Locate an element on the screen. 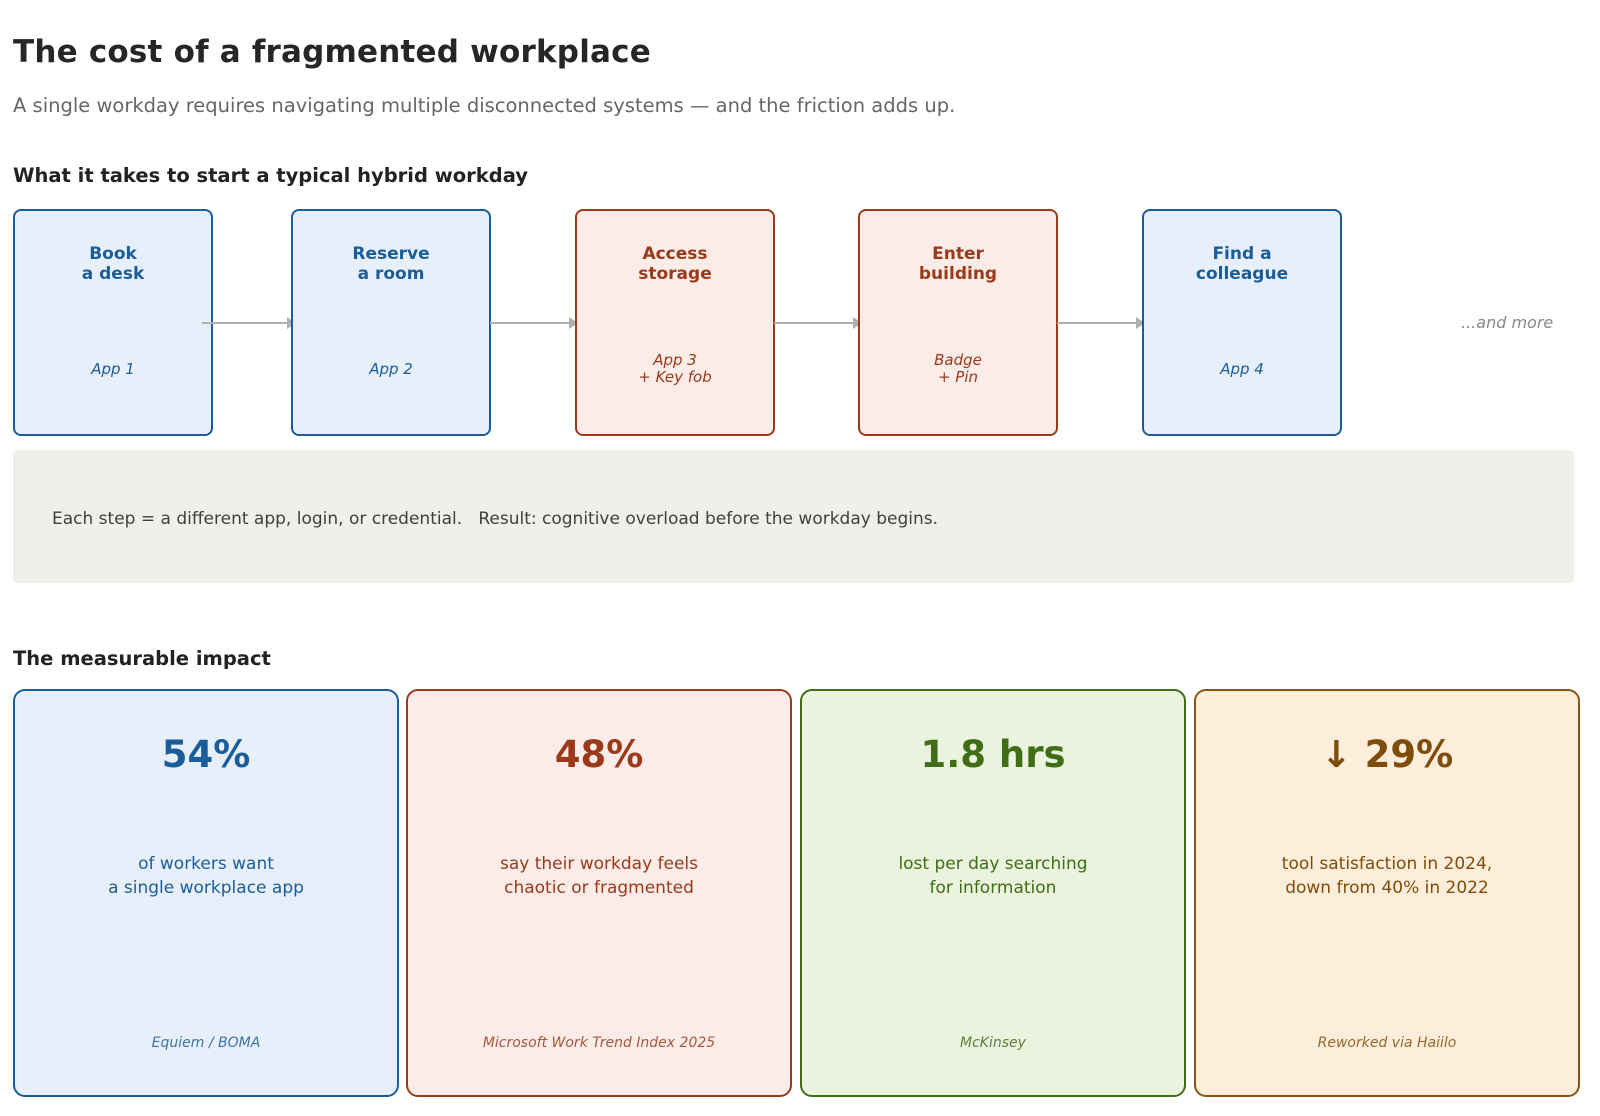  stat-source: Microsoft Work Trend Index 2025 is located at coordinates (599, 1043).